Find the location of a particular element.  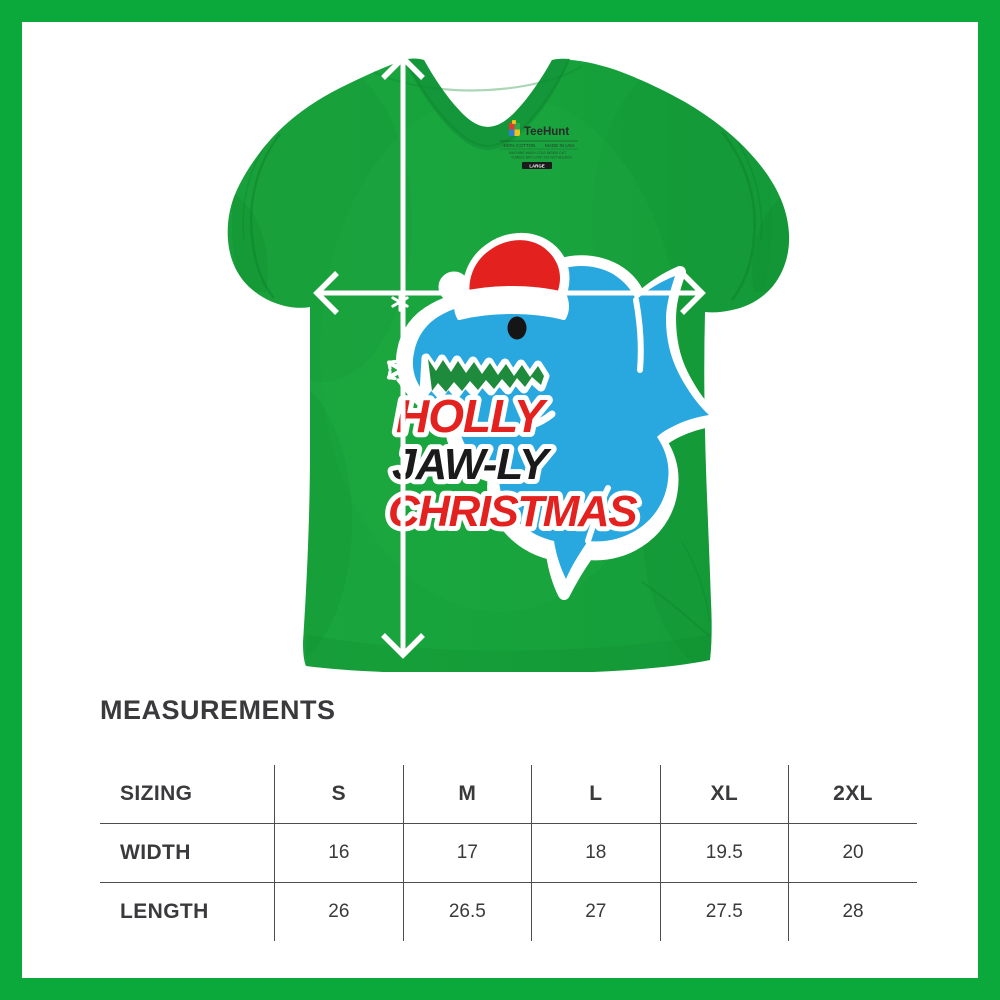

table-row: WIDTH 16 17 18 19.5 20 is located at coordinates (508, 853).